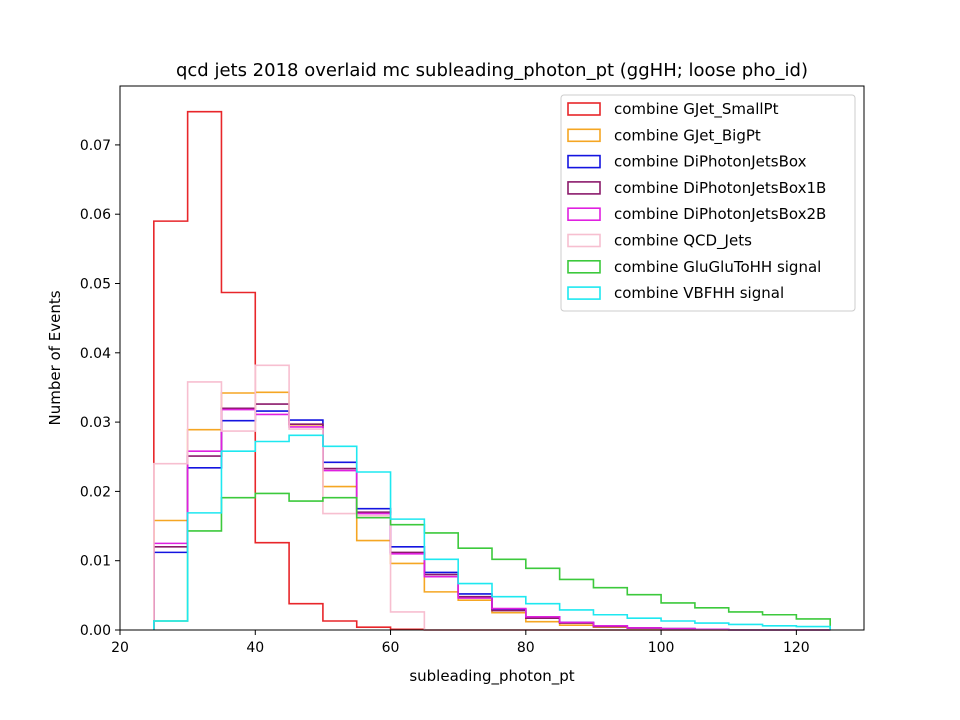 The width and height of the screenshot is (960, 720). I want to click on legend-entry: combine GJet_BigPt, so click(687, 135).